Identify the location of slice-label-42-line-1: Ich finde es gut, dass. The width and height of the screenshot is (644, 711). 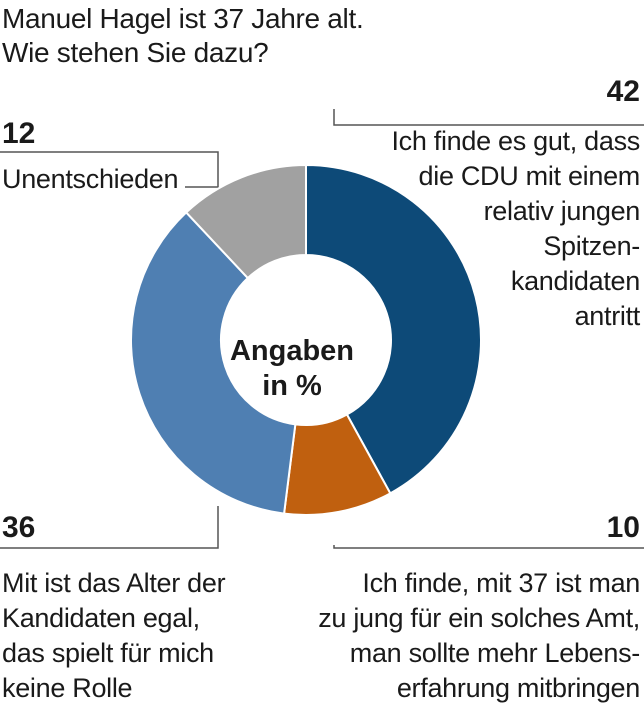
(515, 141).